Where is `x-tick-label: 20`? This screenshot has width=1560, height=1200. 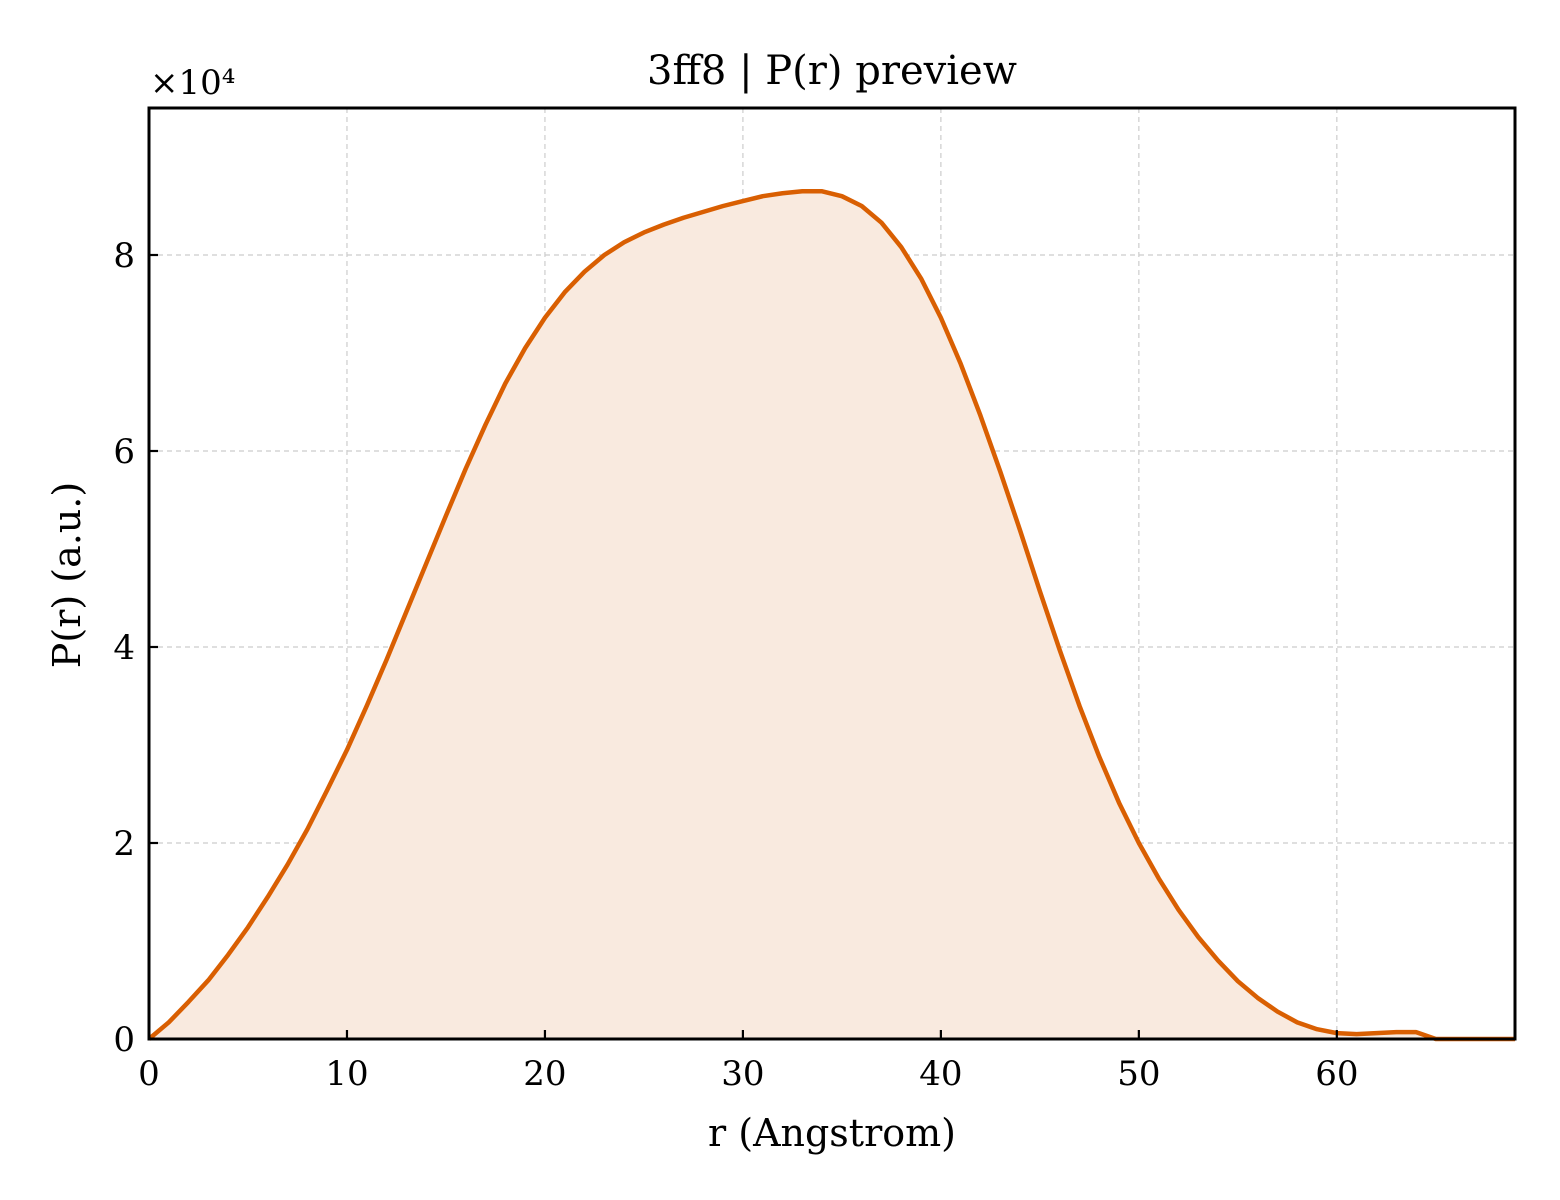
x-tick-label: 20 is located at coordinates (544, 1074).